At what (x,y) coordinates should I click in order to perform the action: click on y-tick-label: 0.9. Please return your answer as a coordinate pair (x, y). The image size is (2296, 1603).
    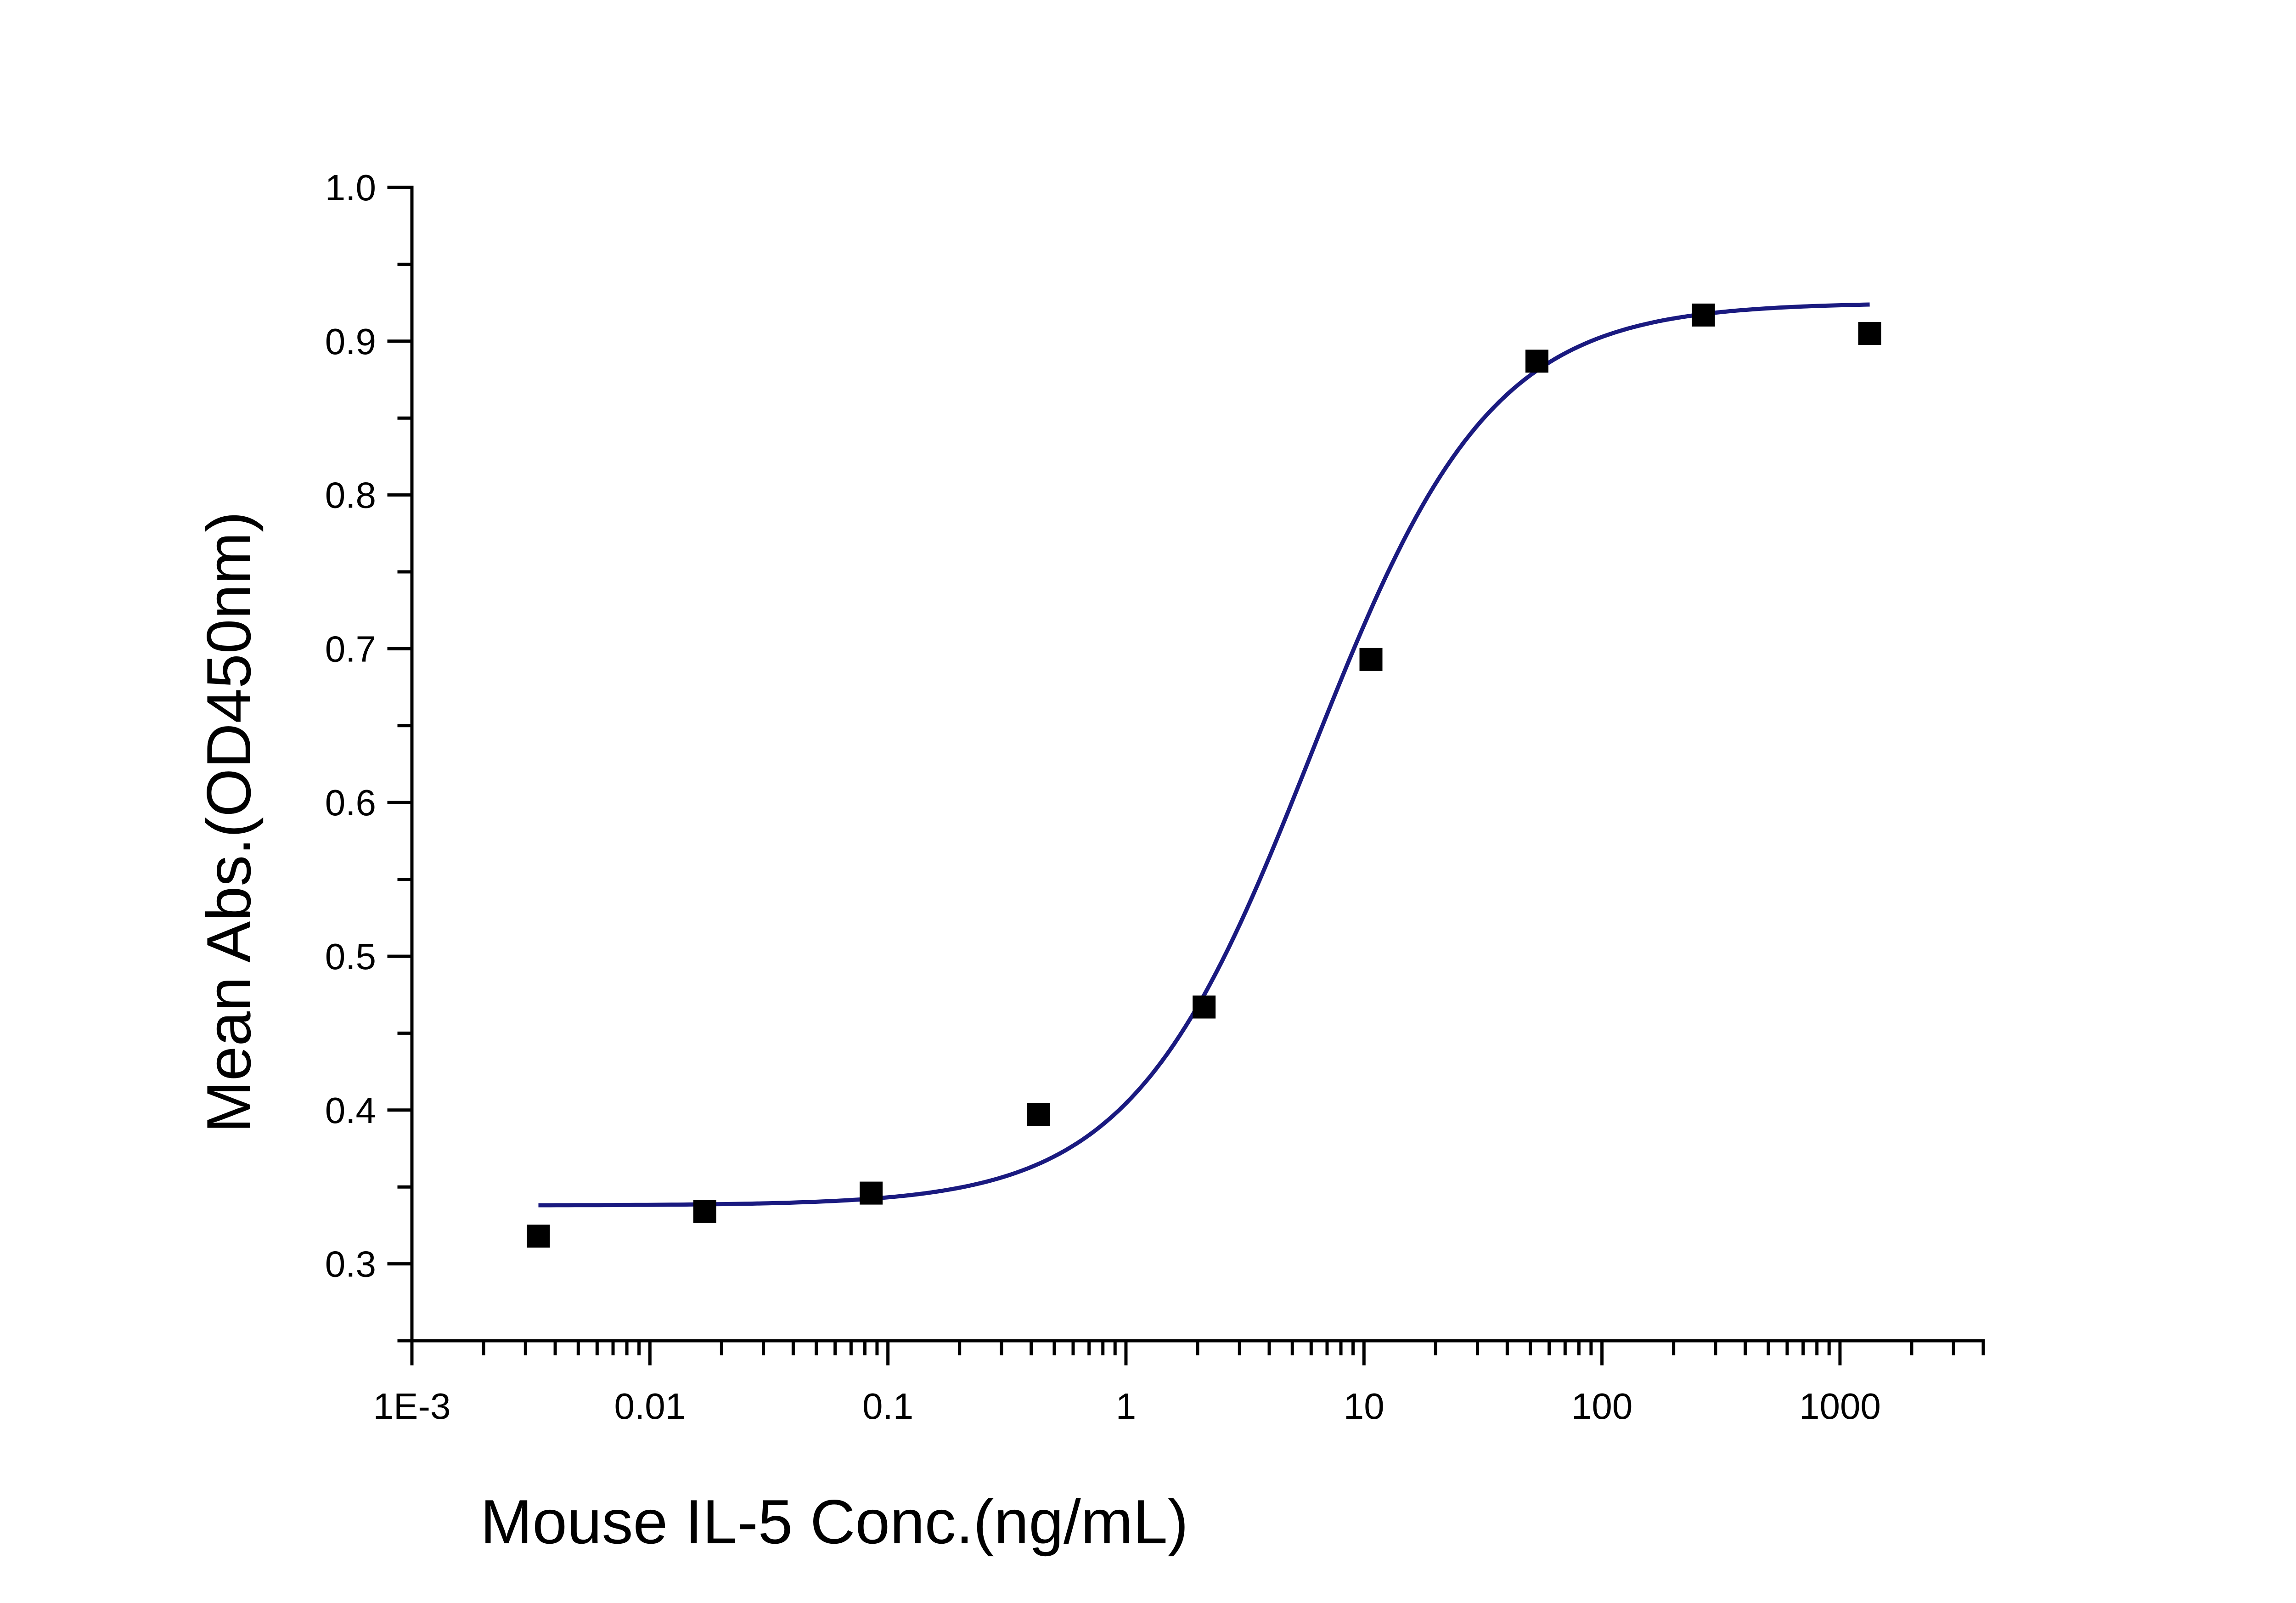
    Looking at the image, I should click on (350, 341).